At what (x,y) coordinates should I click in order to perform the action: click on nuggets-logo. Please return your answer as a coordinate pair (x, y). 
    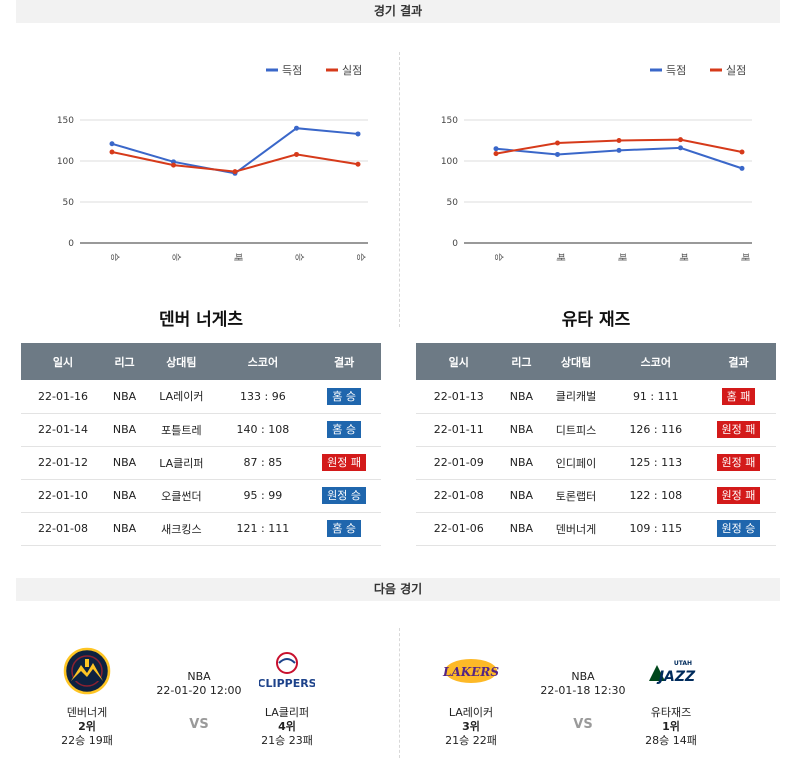
    Looking at the image, I should click on (87, 671).